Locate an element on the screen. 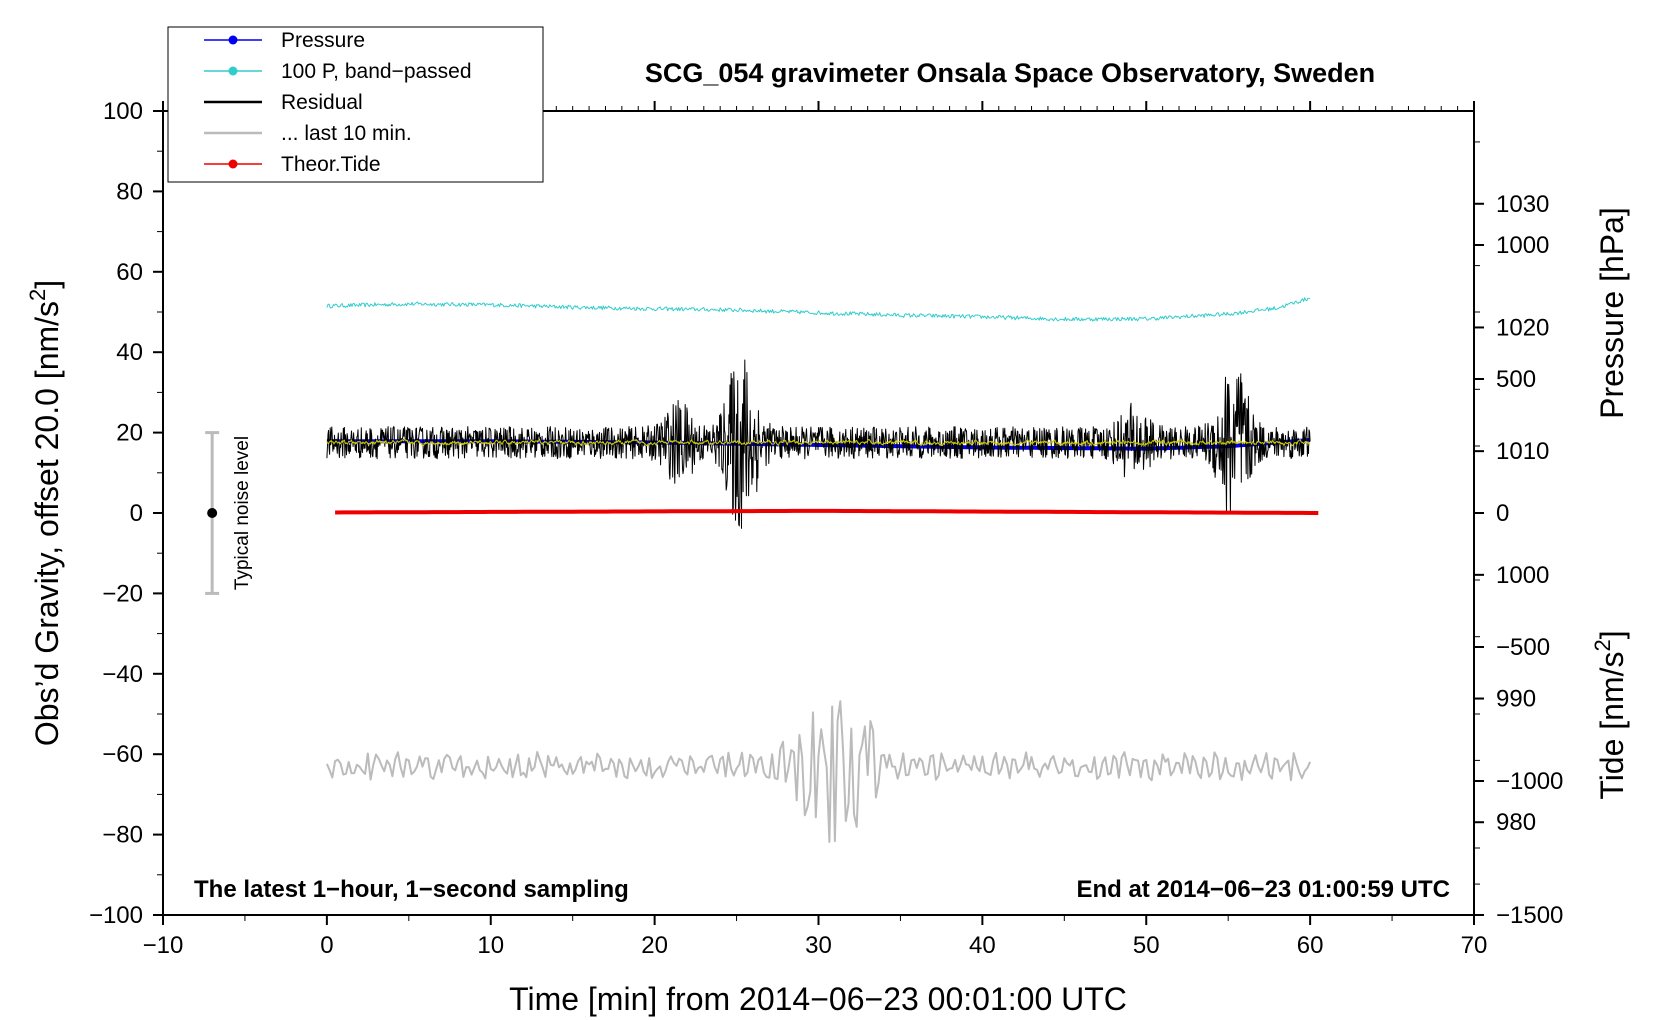 This screenshot has width=1660, height=1020. series-theor-tide is located at coordinates (827, 511).